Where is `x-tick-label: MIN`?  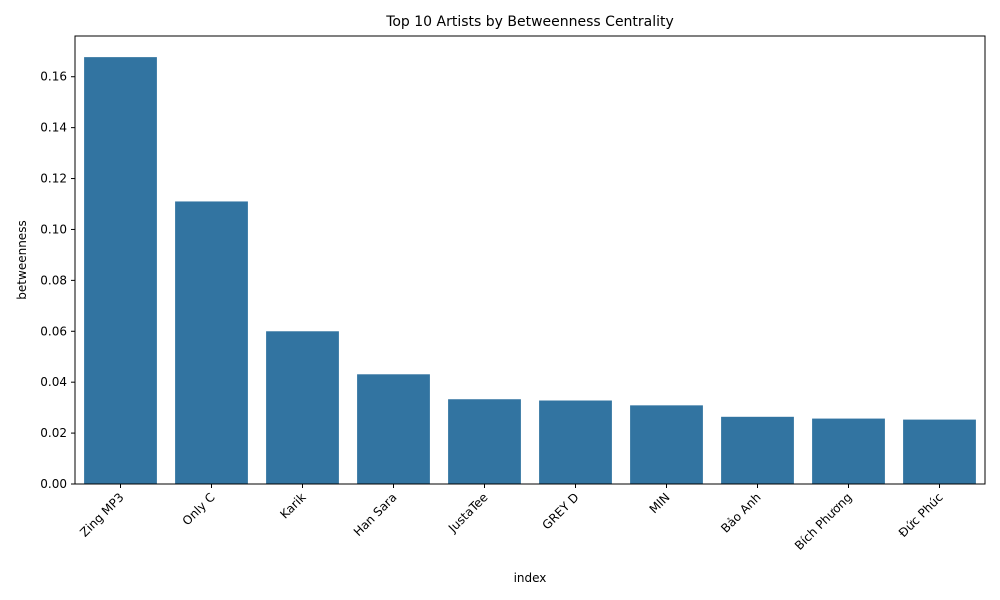
x-tick-label: MIN is located at coordinates (660, 503).